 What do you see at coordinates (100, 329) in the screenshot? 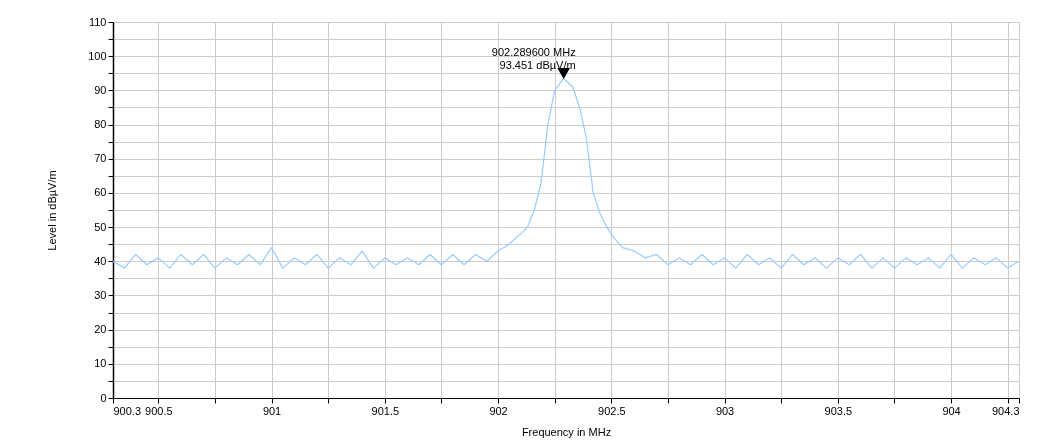
I see `y-tick-label: 20` at bounding box center [100, 329].